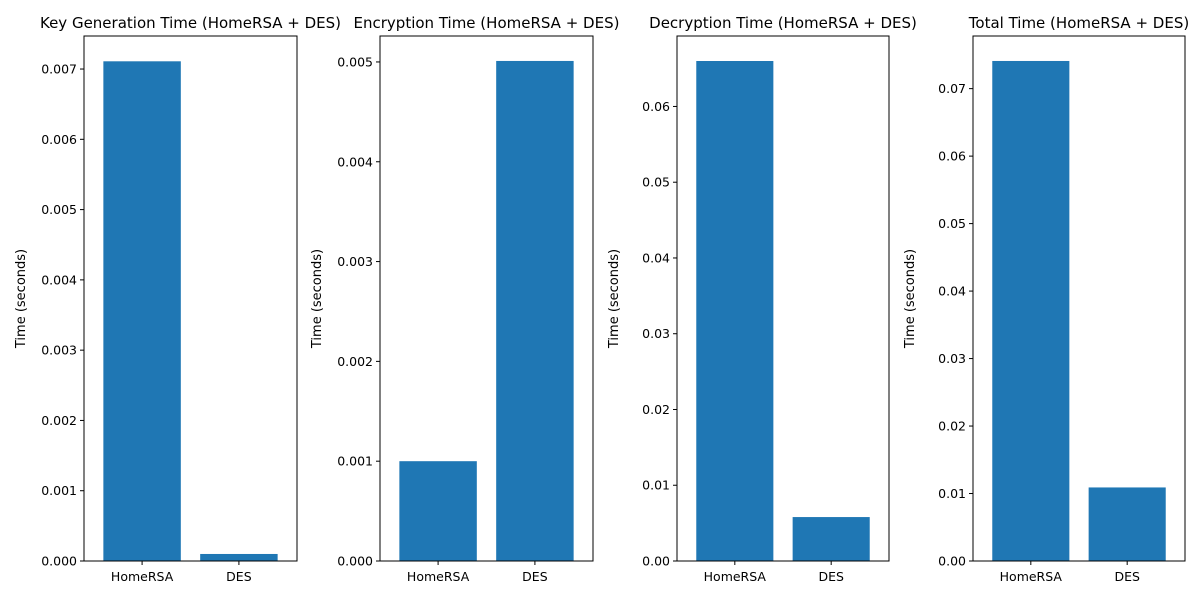 The image size is (1200, 600). Describe the element at coordinates (952, 88) in the screenshot. I see `y-tick-label: 0.07` at that location.